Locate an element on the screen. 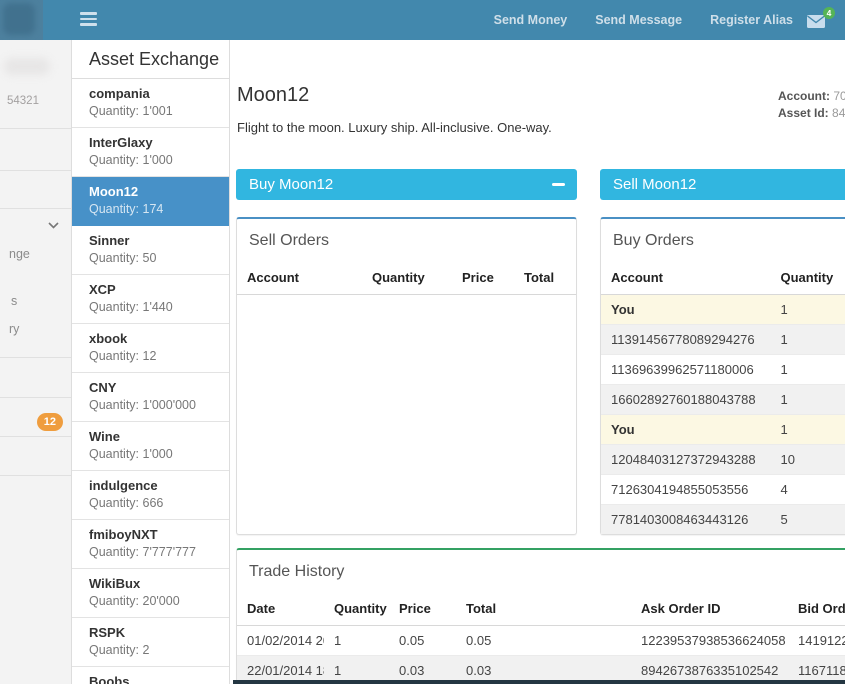 This screenshot has width=845, height=684. sell-panel-header: Sell Moon12 is located at coordinates (722, 184).